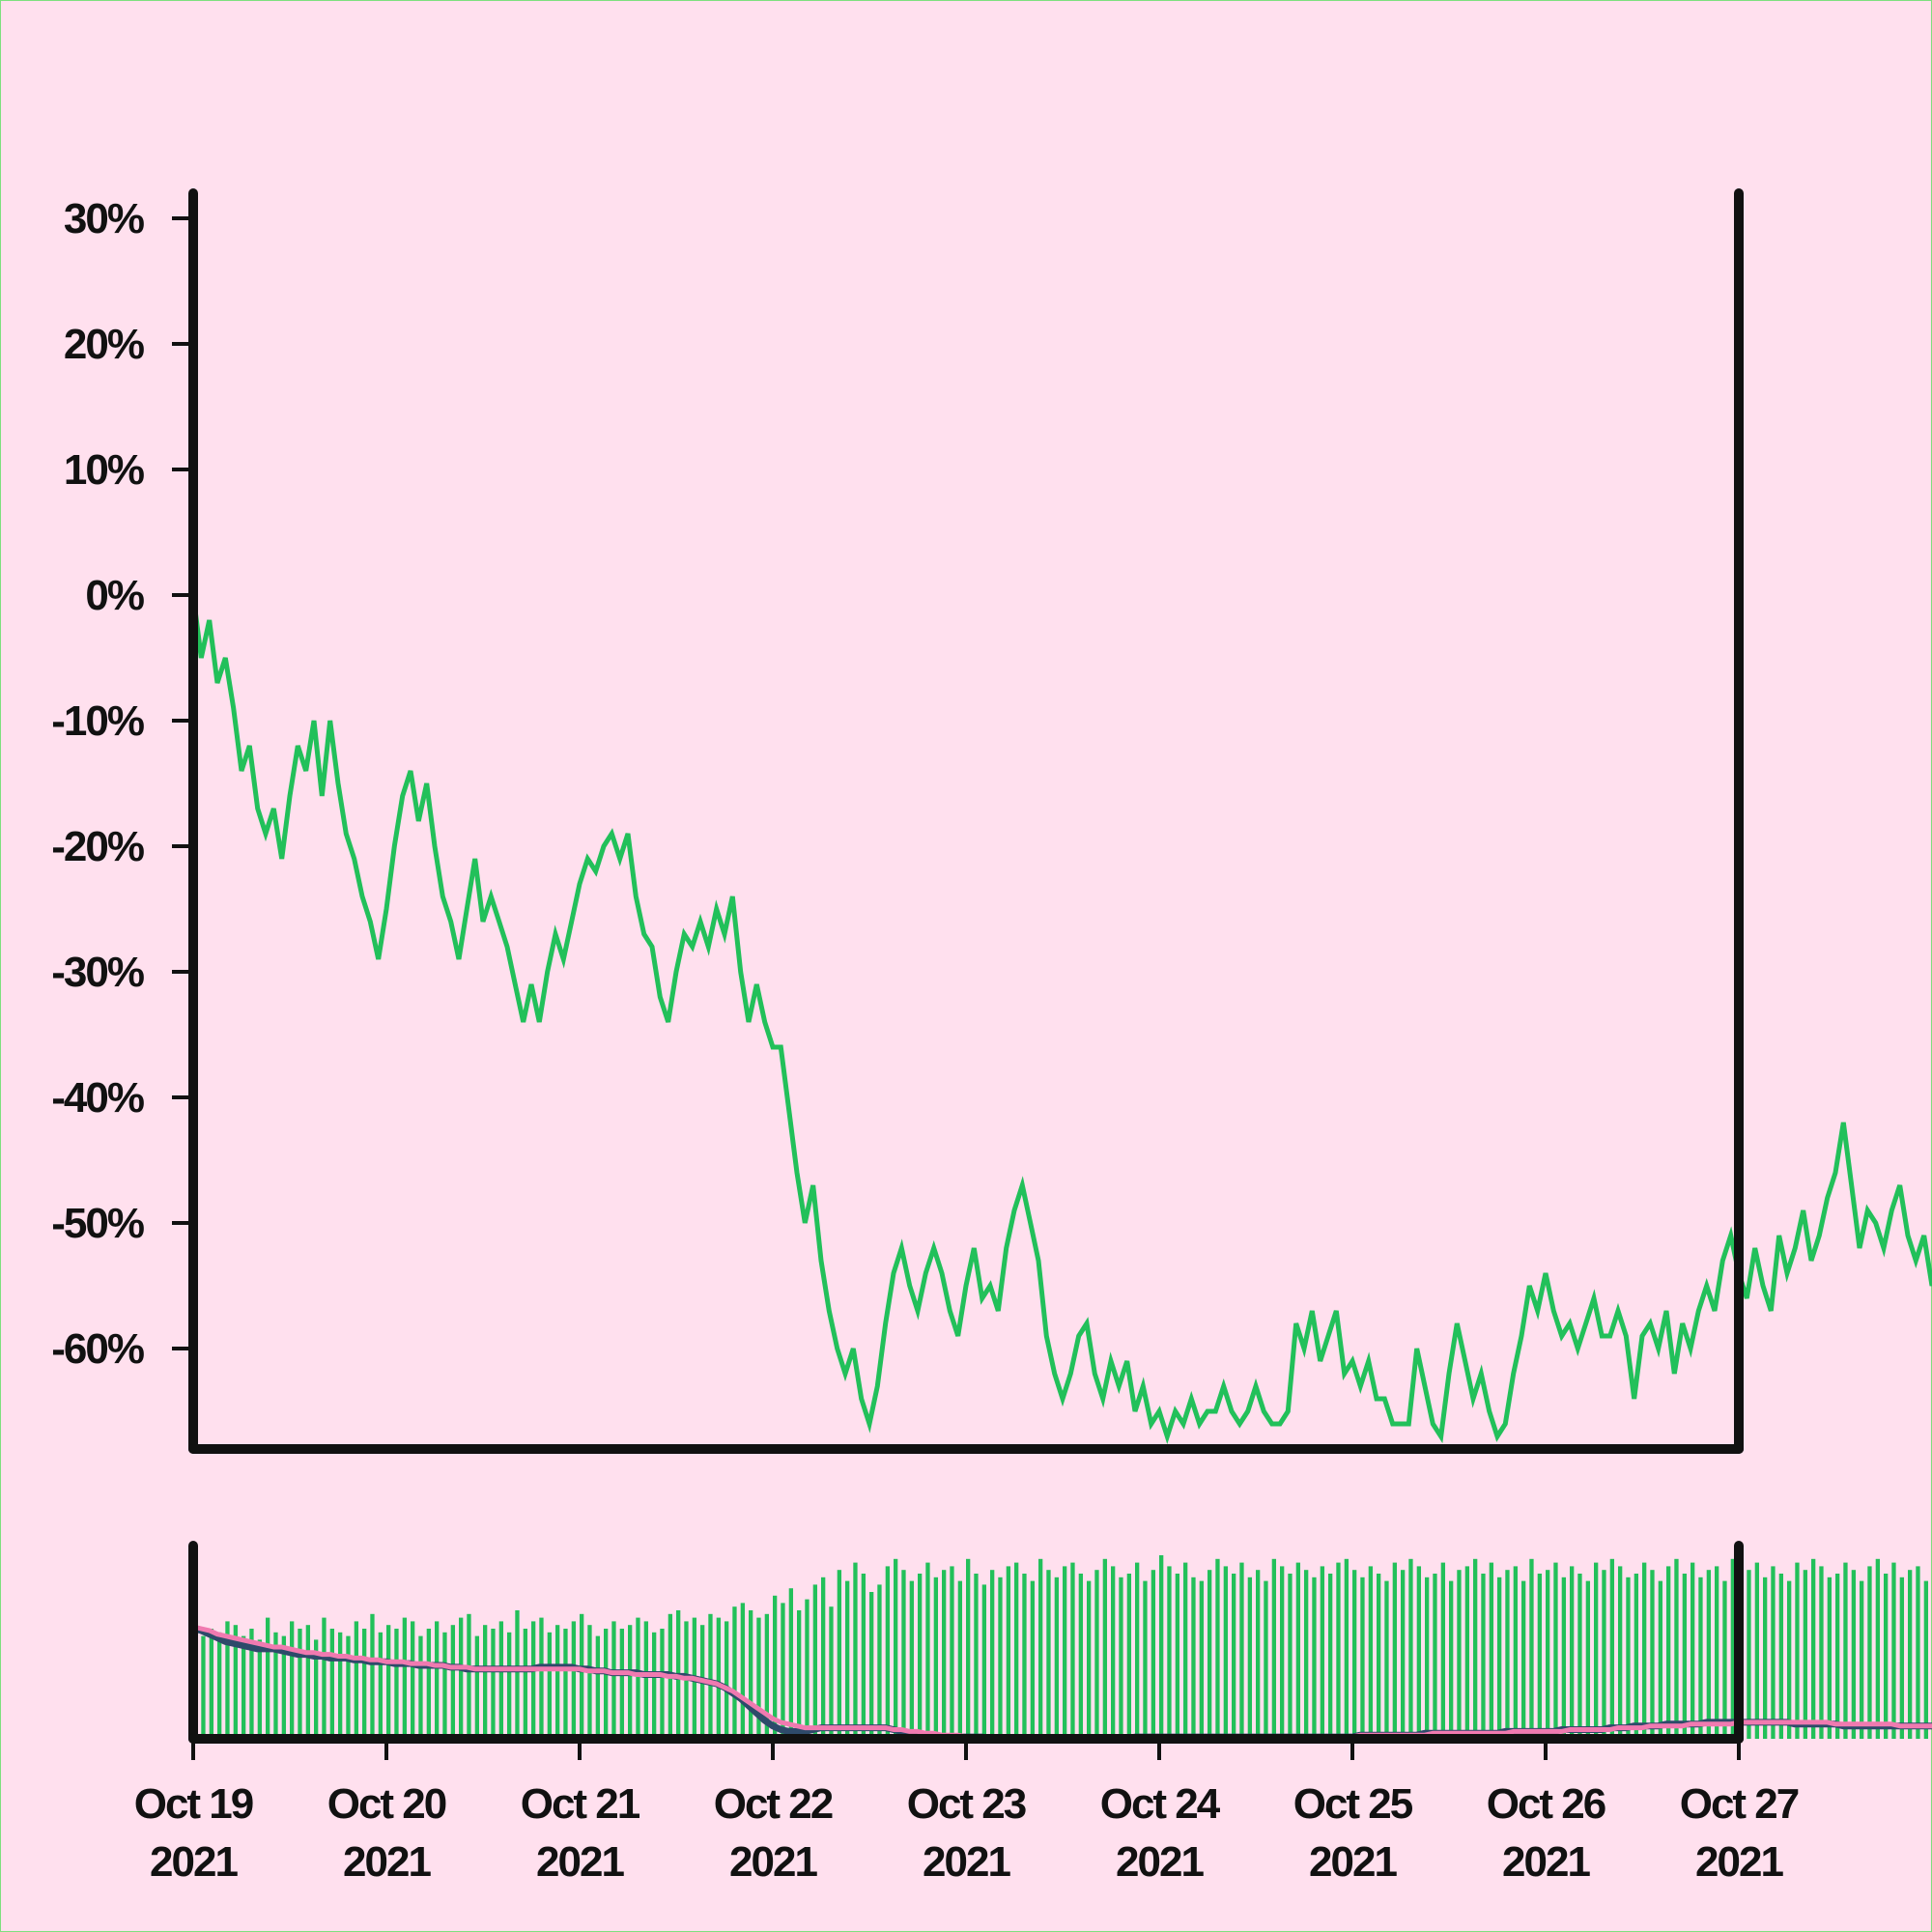 This screenshot has width=1932, height=1932. Describe the element at coordinates (580, 1804) in the screenshot. I see `x-tick-label-date: Oct 21` at that location.